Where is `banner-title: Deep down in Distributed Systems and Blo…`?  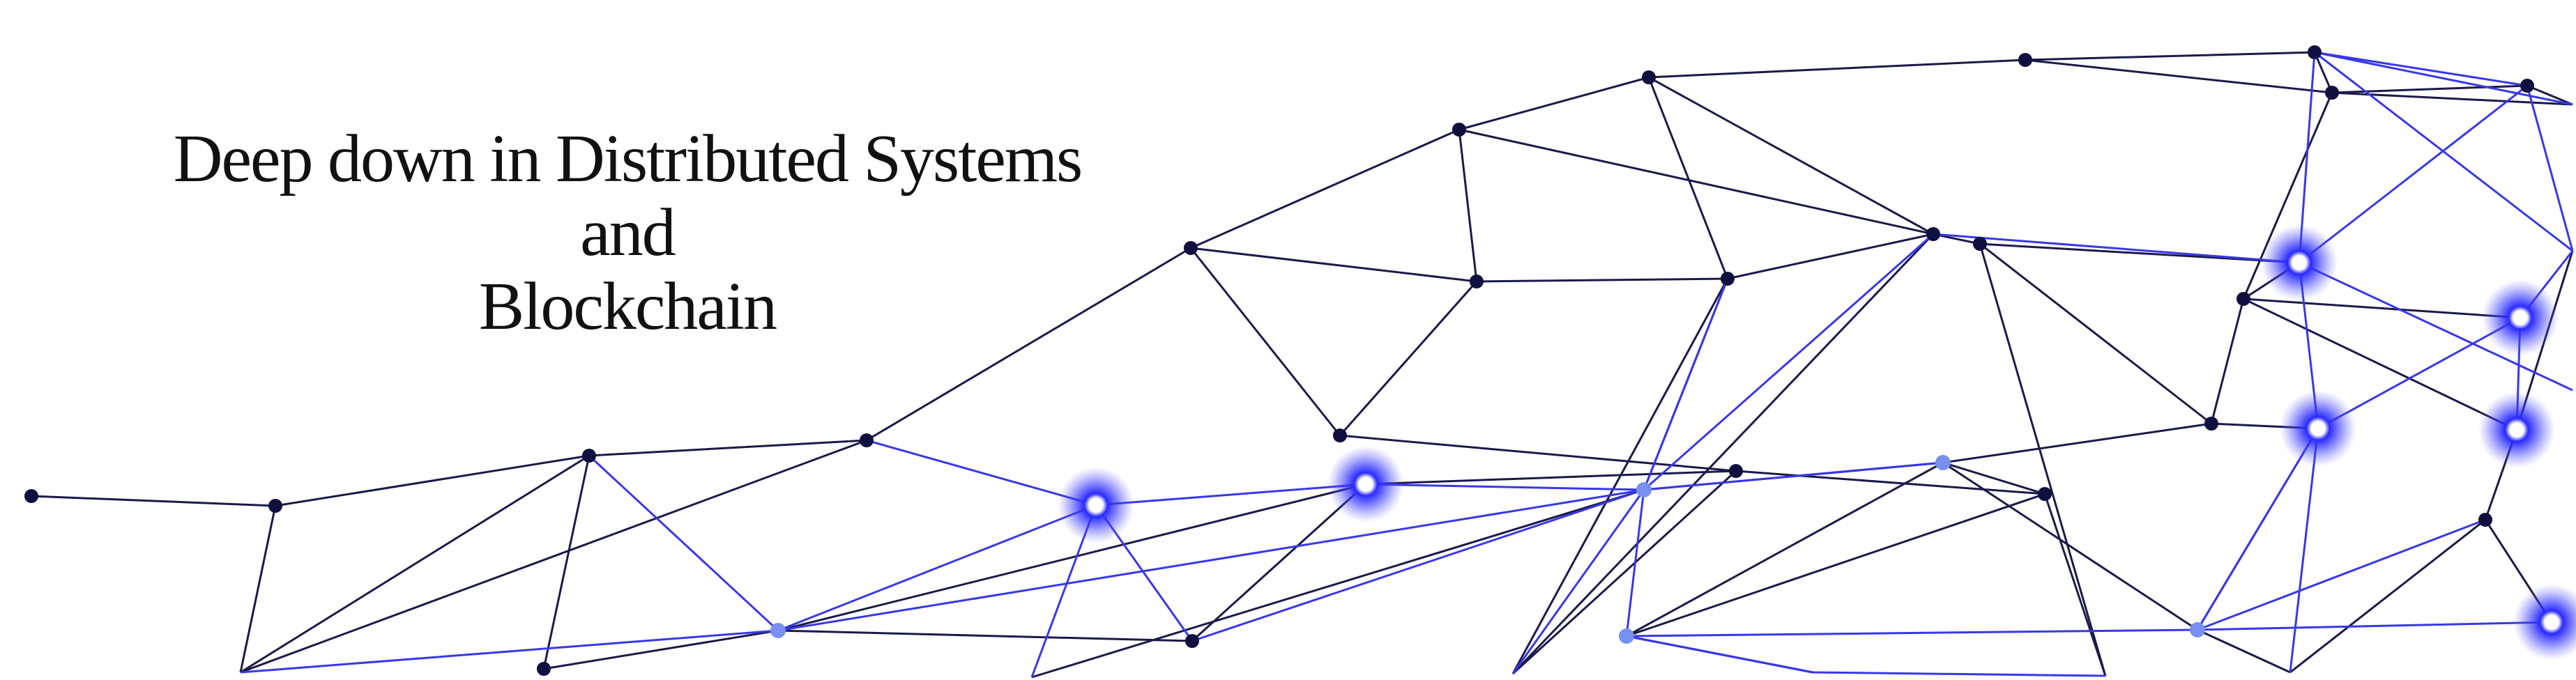 banner-title: Deep down in Distributed Systems and Blo… is located at coordinates (628, 232).